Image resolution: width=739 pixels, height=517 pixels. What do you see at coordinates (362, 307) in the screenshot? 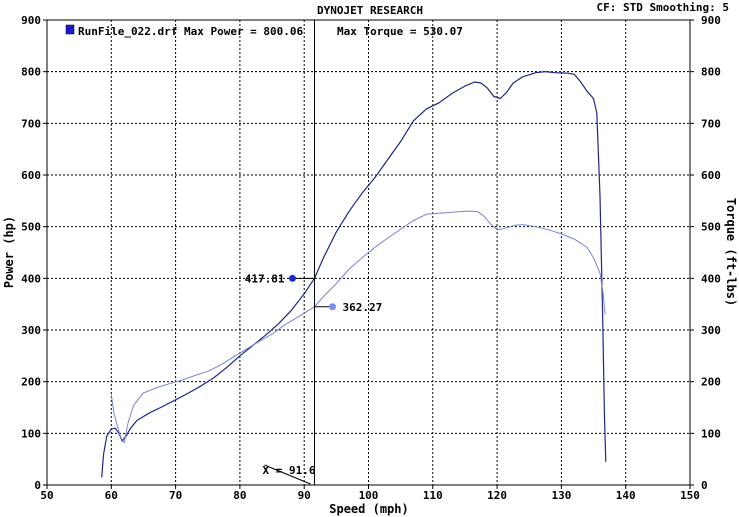
I see `torque-cursor-value: 362.27` at bounding box center [362, 307].